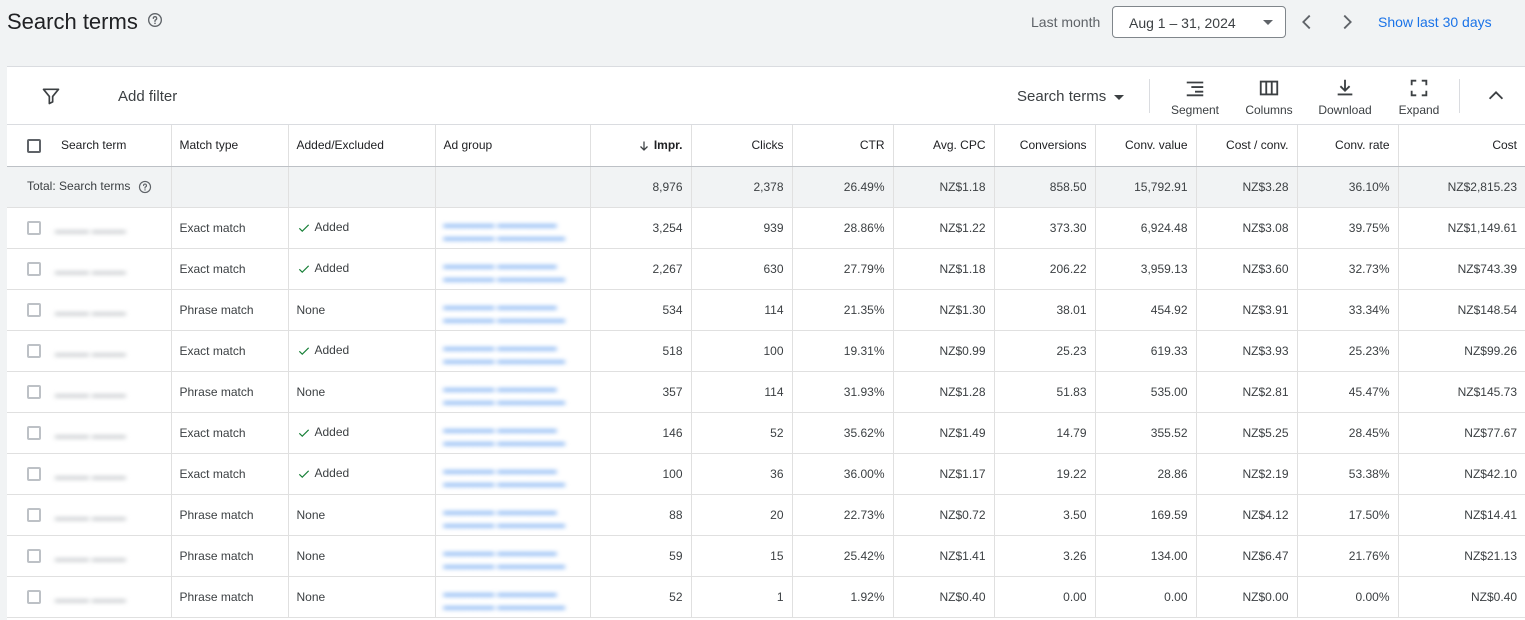  What do you see at coordinates (1435, 22) in the screenshot?
I see `show-last-30-days-link: Show last 30 days` at bounding box center [1435, 22].